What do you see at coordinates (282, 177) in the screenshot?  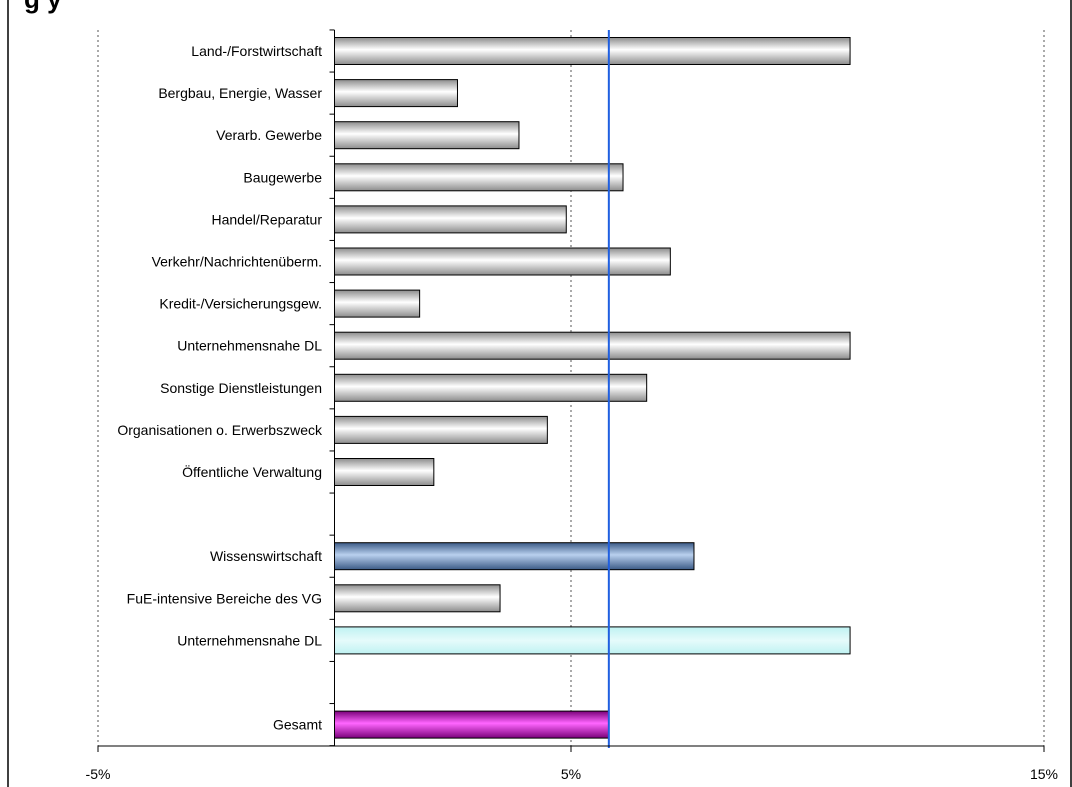 I see `category-label-3: Baugewerbe` at bounding box center [282, 177].